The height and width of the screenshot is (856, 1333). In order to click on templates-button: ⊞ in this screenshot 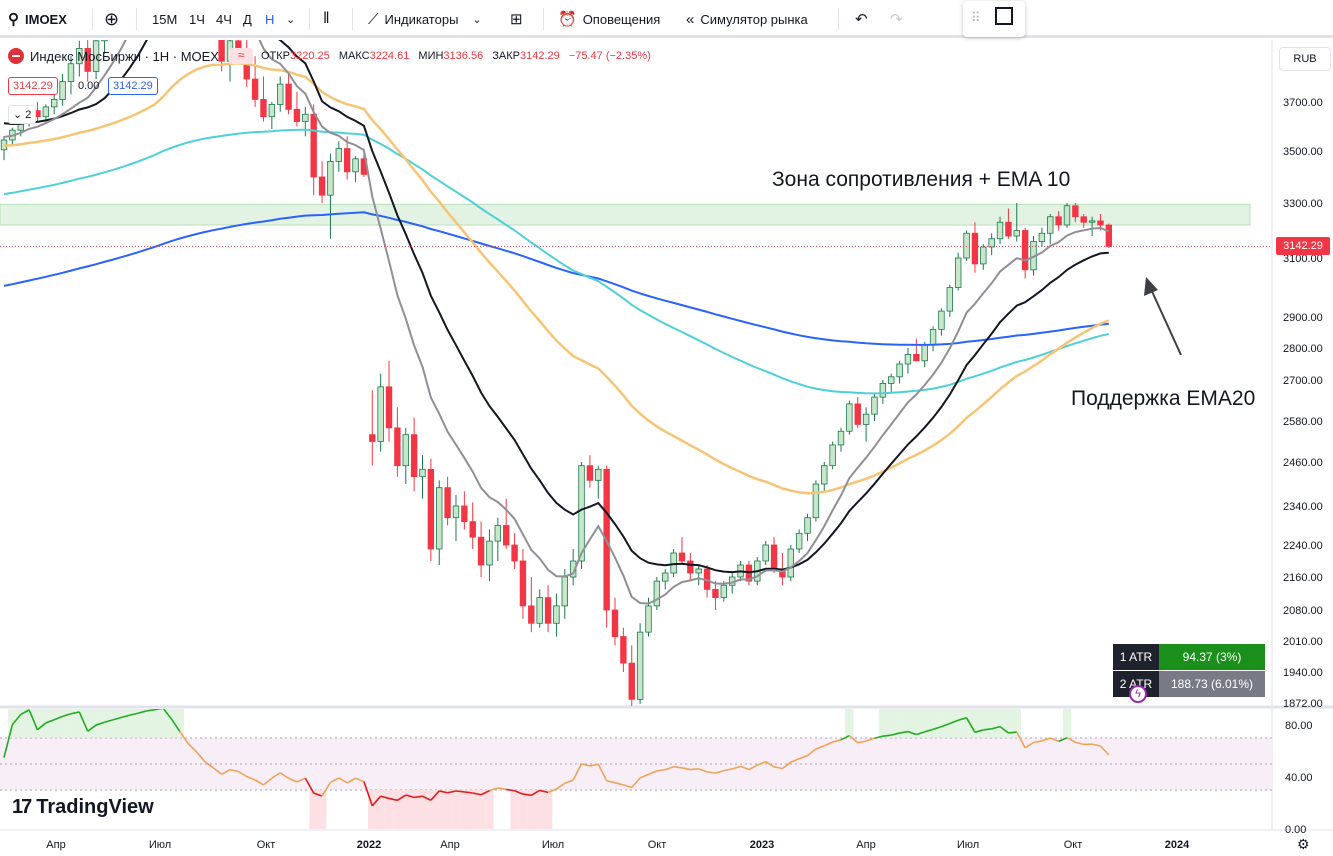, I will do `click(519, 19)`.